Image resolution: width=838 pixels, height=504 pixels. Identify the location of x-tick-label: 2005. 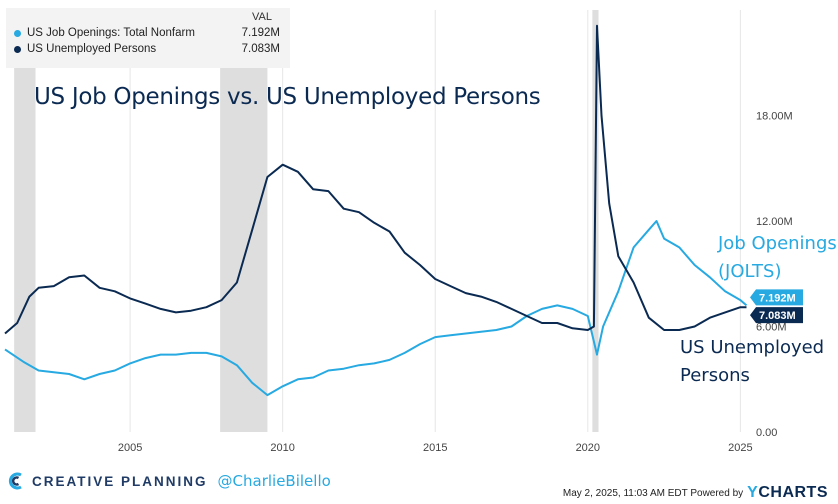
(130, 448).